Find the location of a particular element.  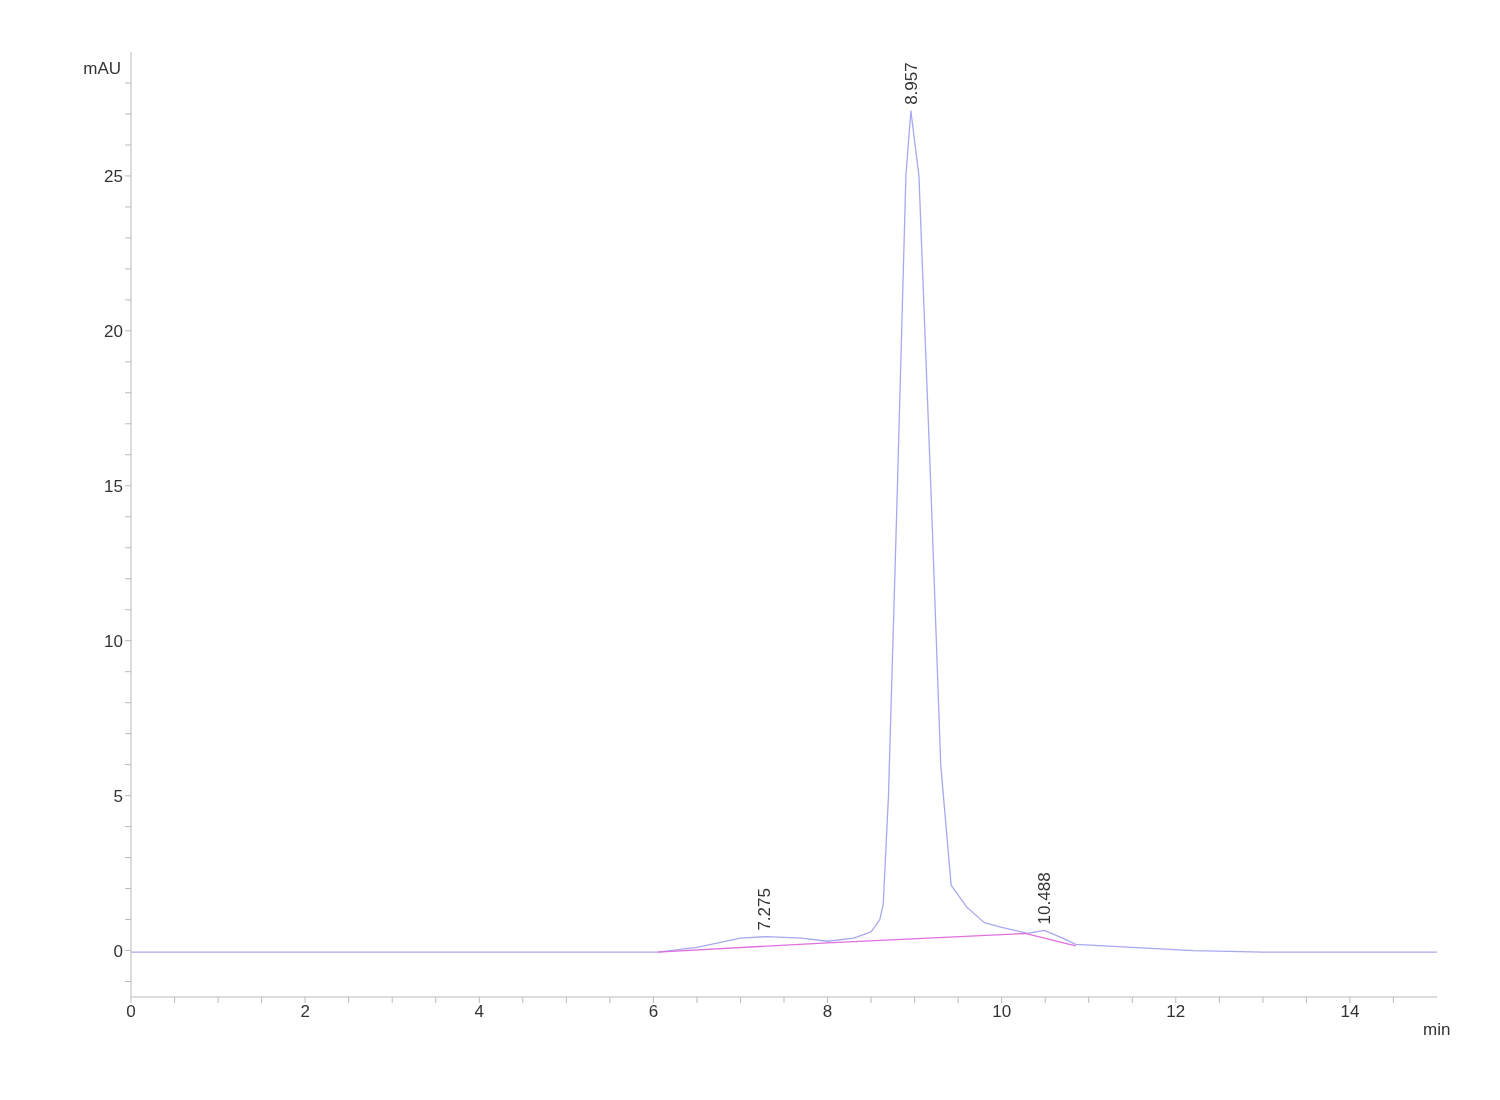

x-tick-label: 0 is located at coordinates (131, 1012).